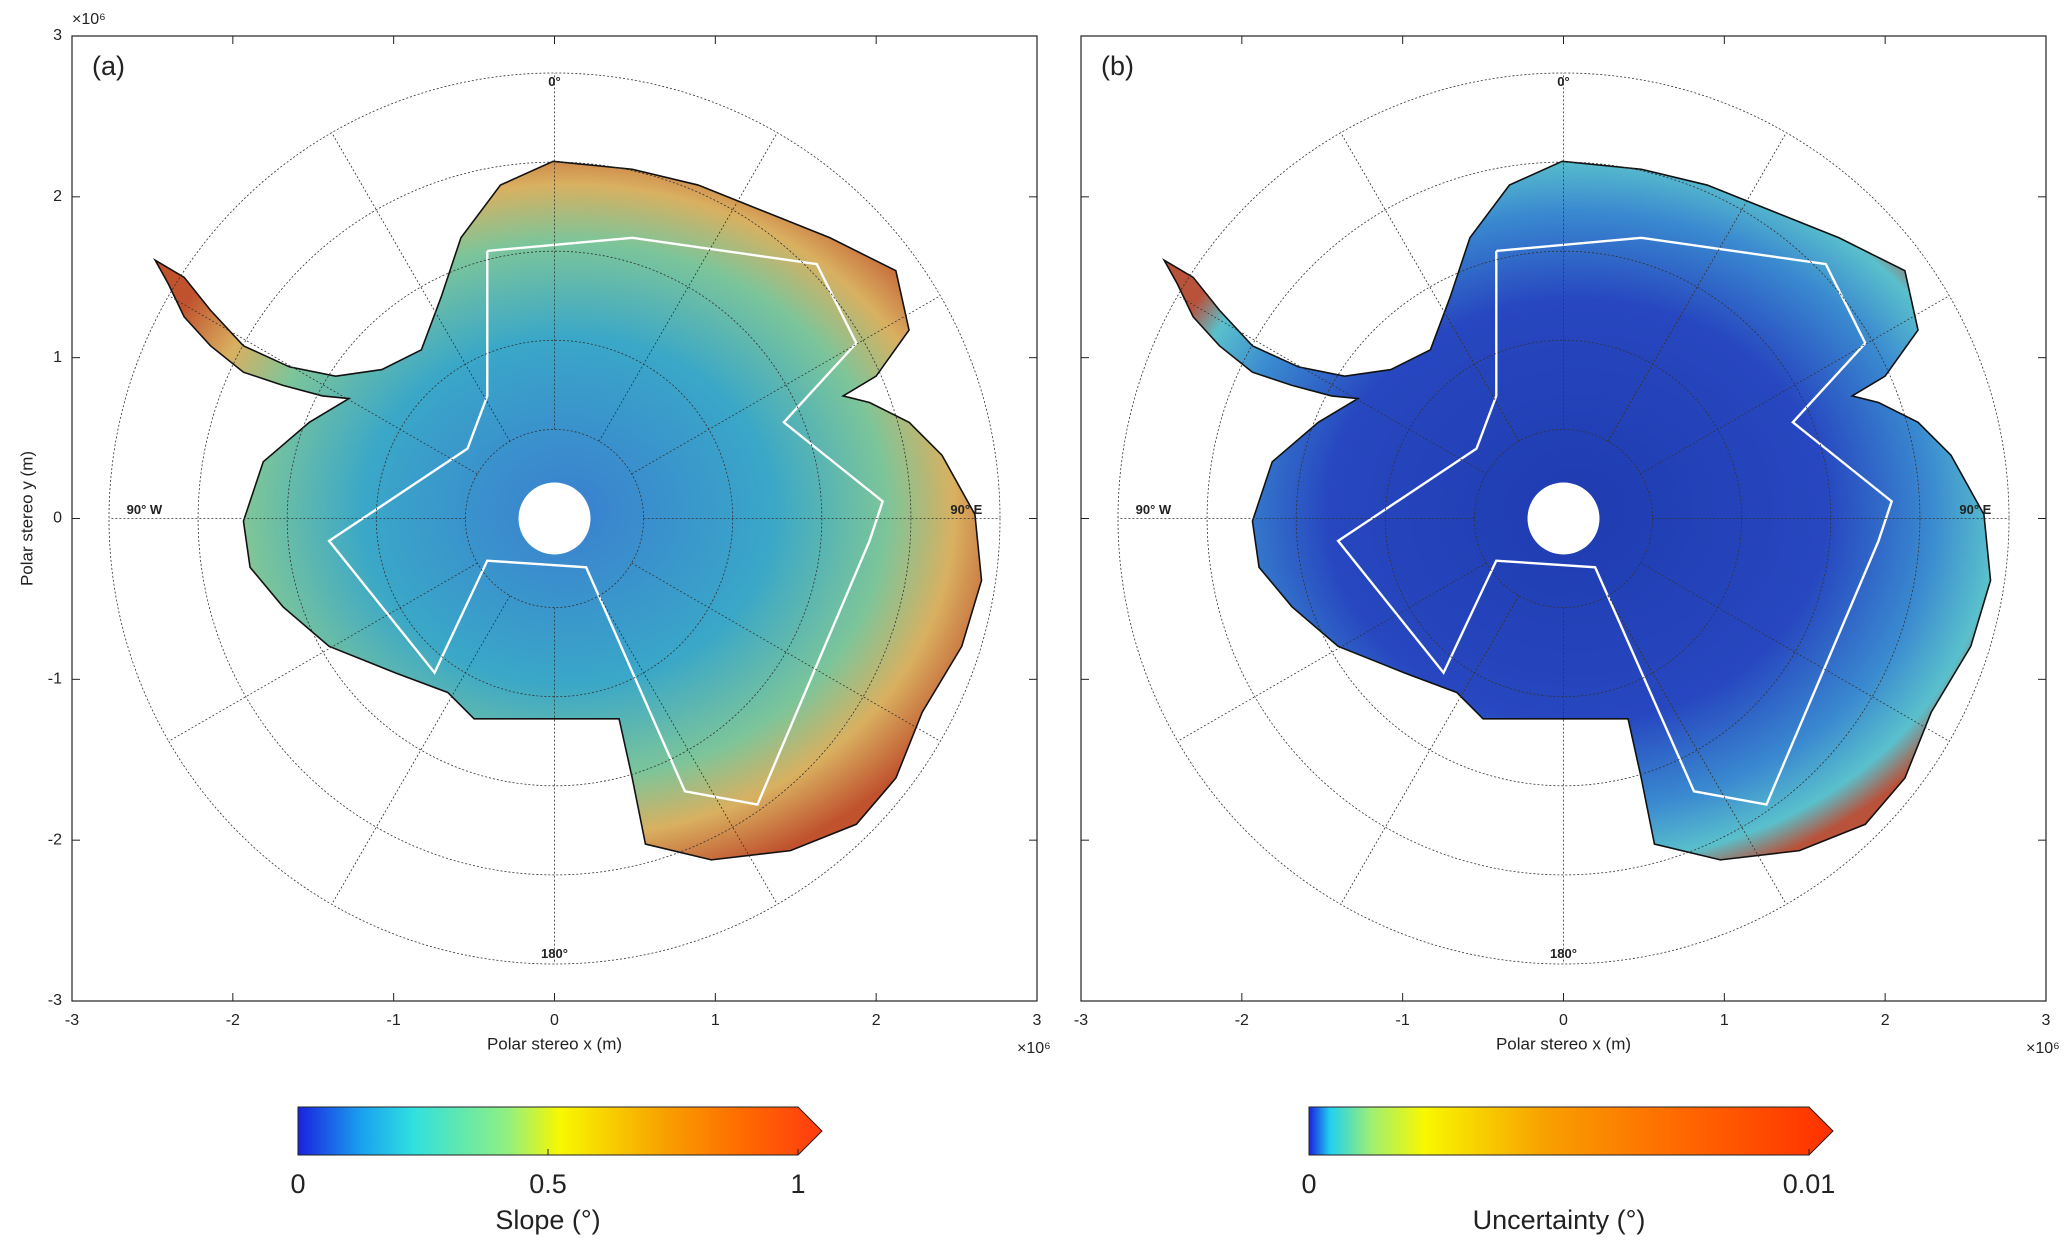  Describe the element at coordinates (1809, 1184) in the screenshot. I see `colorbar-tick-label: 0.01` at that location.